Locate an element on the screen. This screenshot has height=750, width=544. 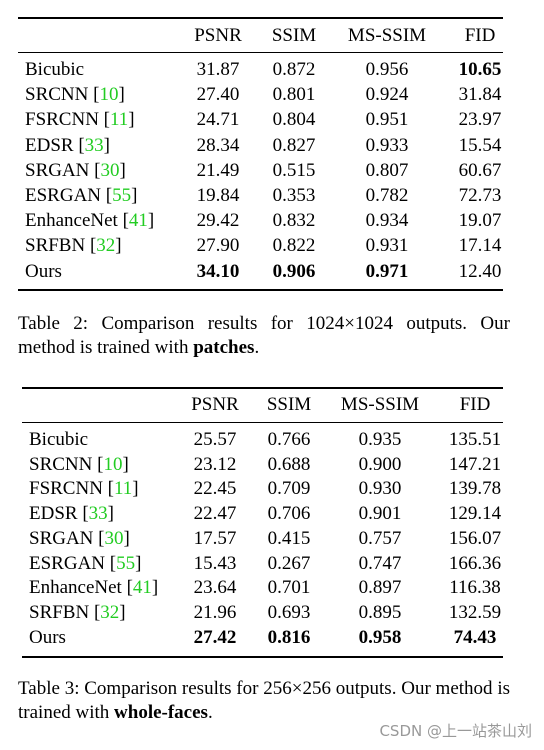
value-cell: 0.901 is located at coordinates (380, 514).